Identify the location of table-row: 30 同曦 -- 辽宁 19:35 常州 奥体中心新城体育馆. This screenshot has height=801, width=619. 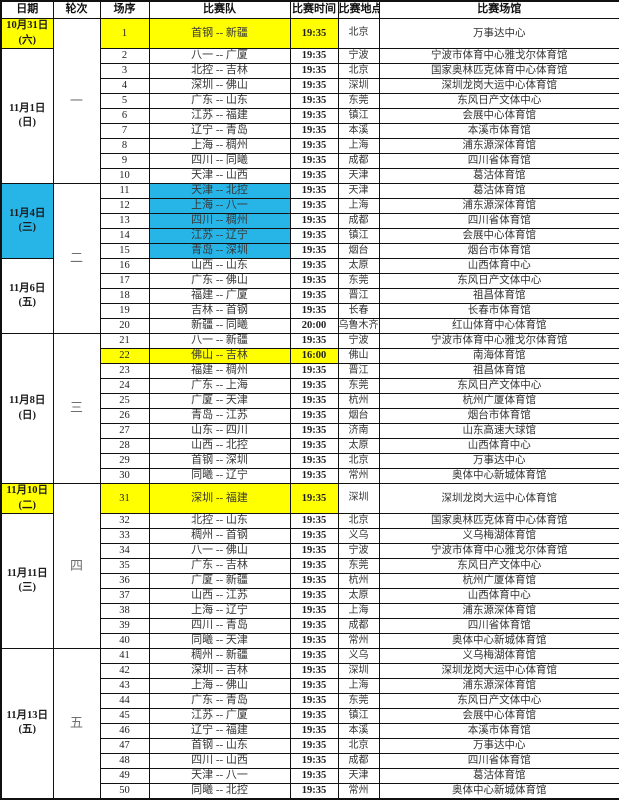
(310, 476).